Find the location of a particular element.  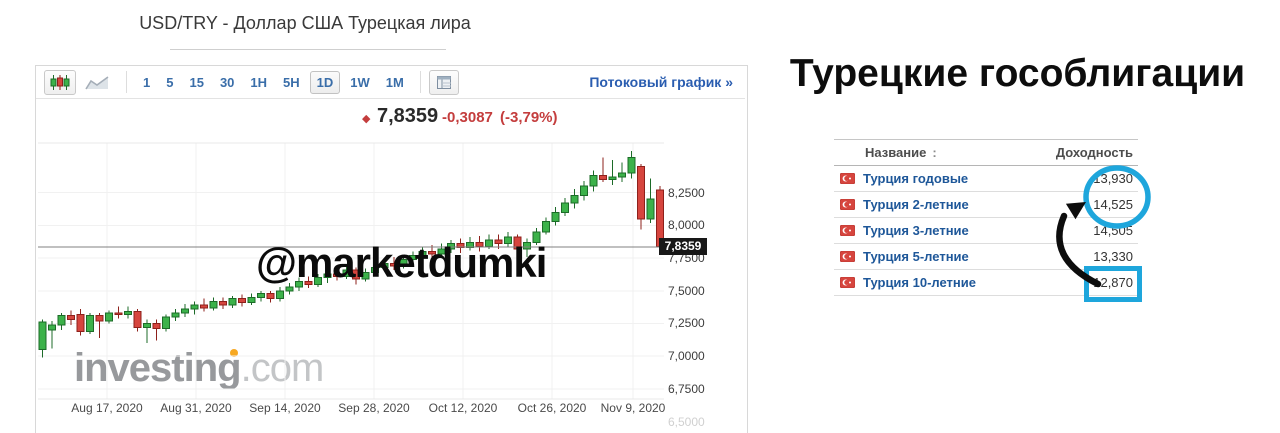

bond-yield: 14,525 is located at coordinates (1113, 204).